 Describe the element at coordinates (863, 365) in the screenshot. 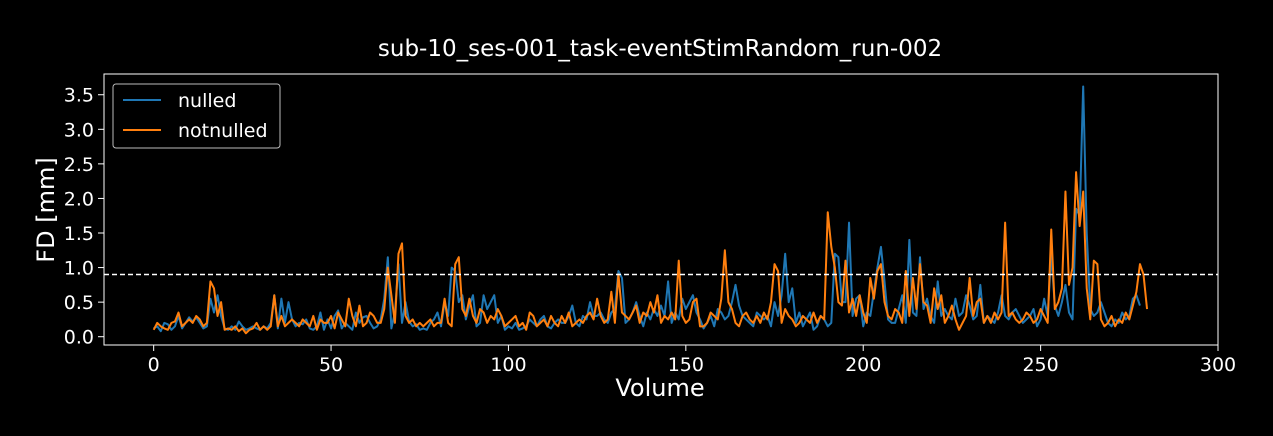

I see `x-tick-label: 200` at that location.